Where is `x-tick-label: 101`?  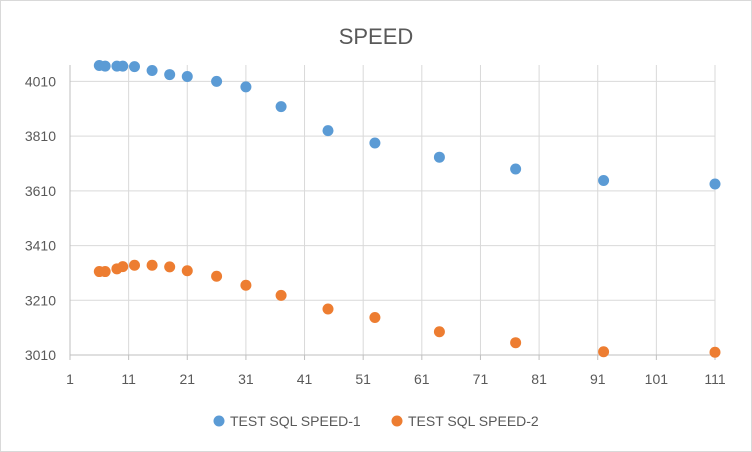 x-tick-label: 101 is located at coordinates (657, 379).